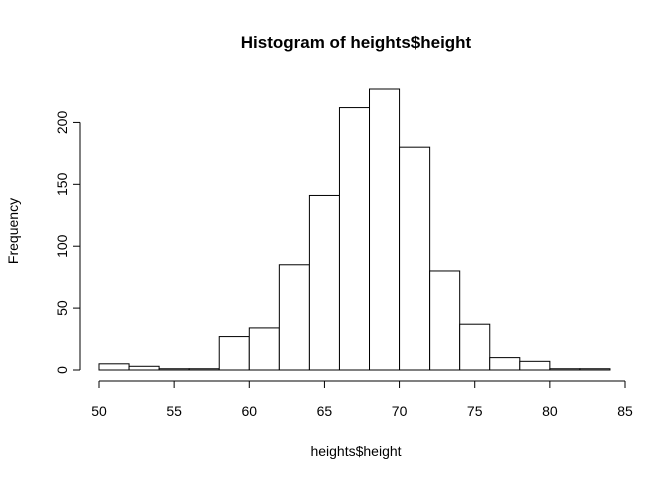  Describe the element at coordinates (550, 411) in the screenshot. I see `x-tick-label: 80` at that location.